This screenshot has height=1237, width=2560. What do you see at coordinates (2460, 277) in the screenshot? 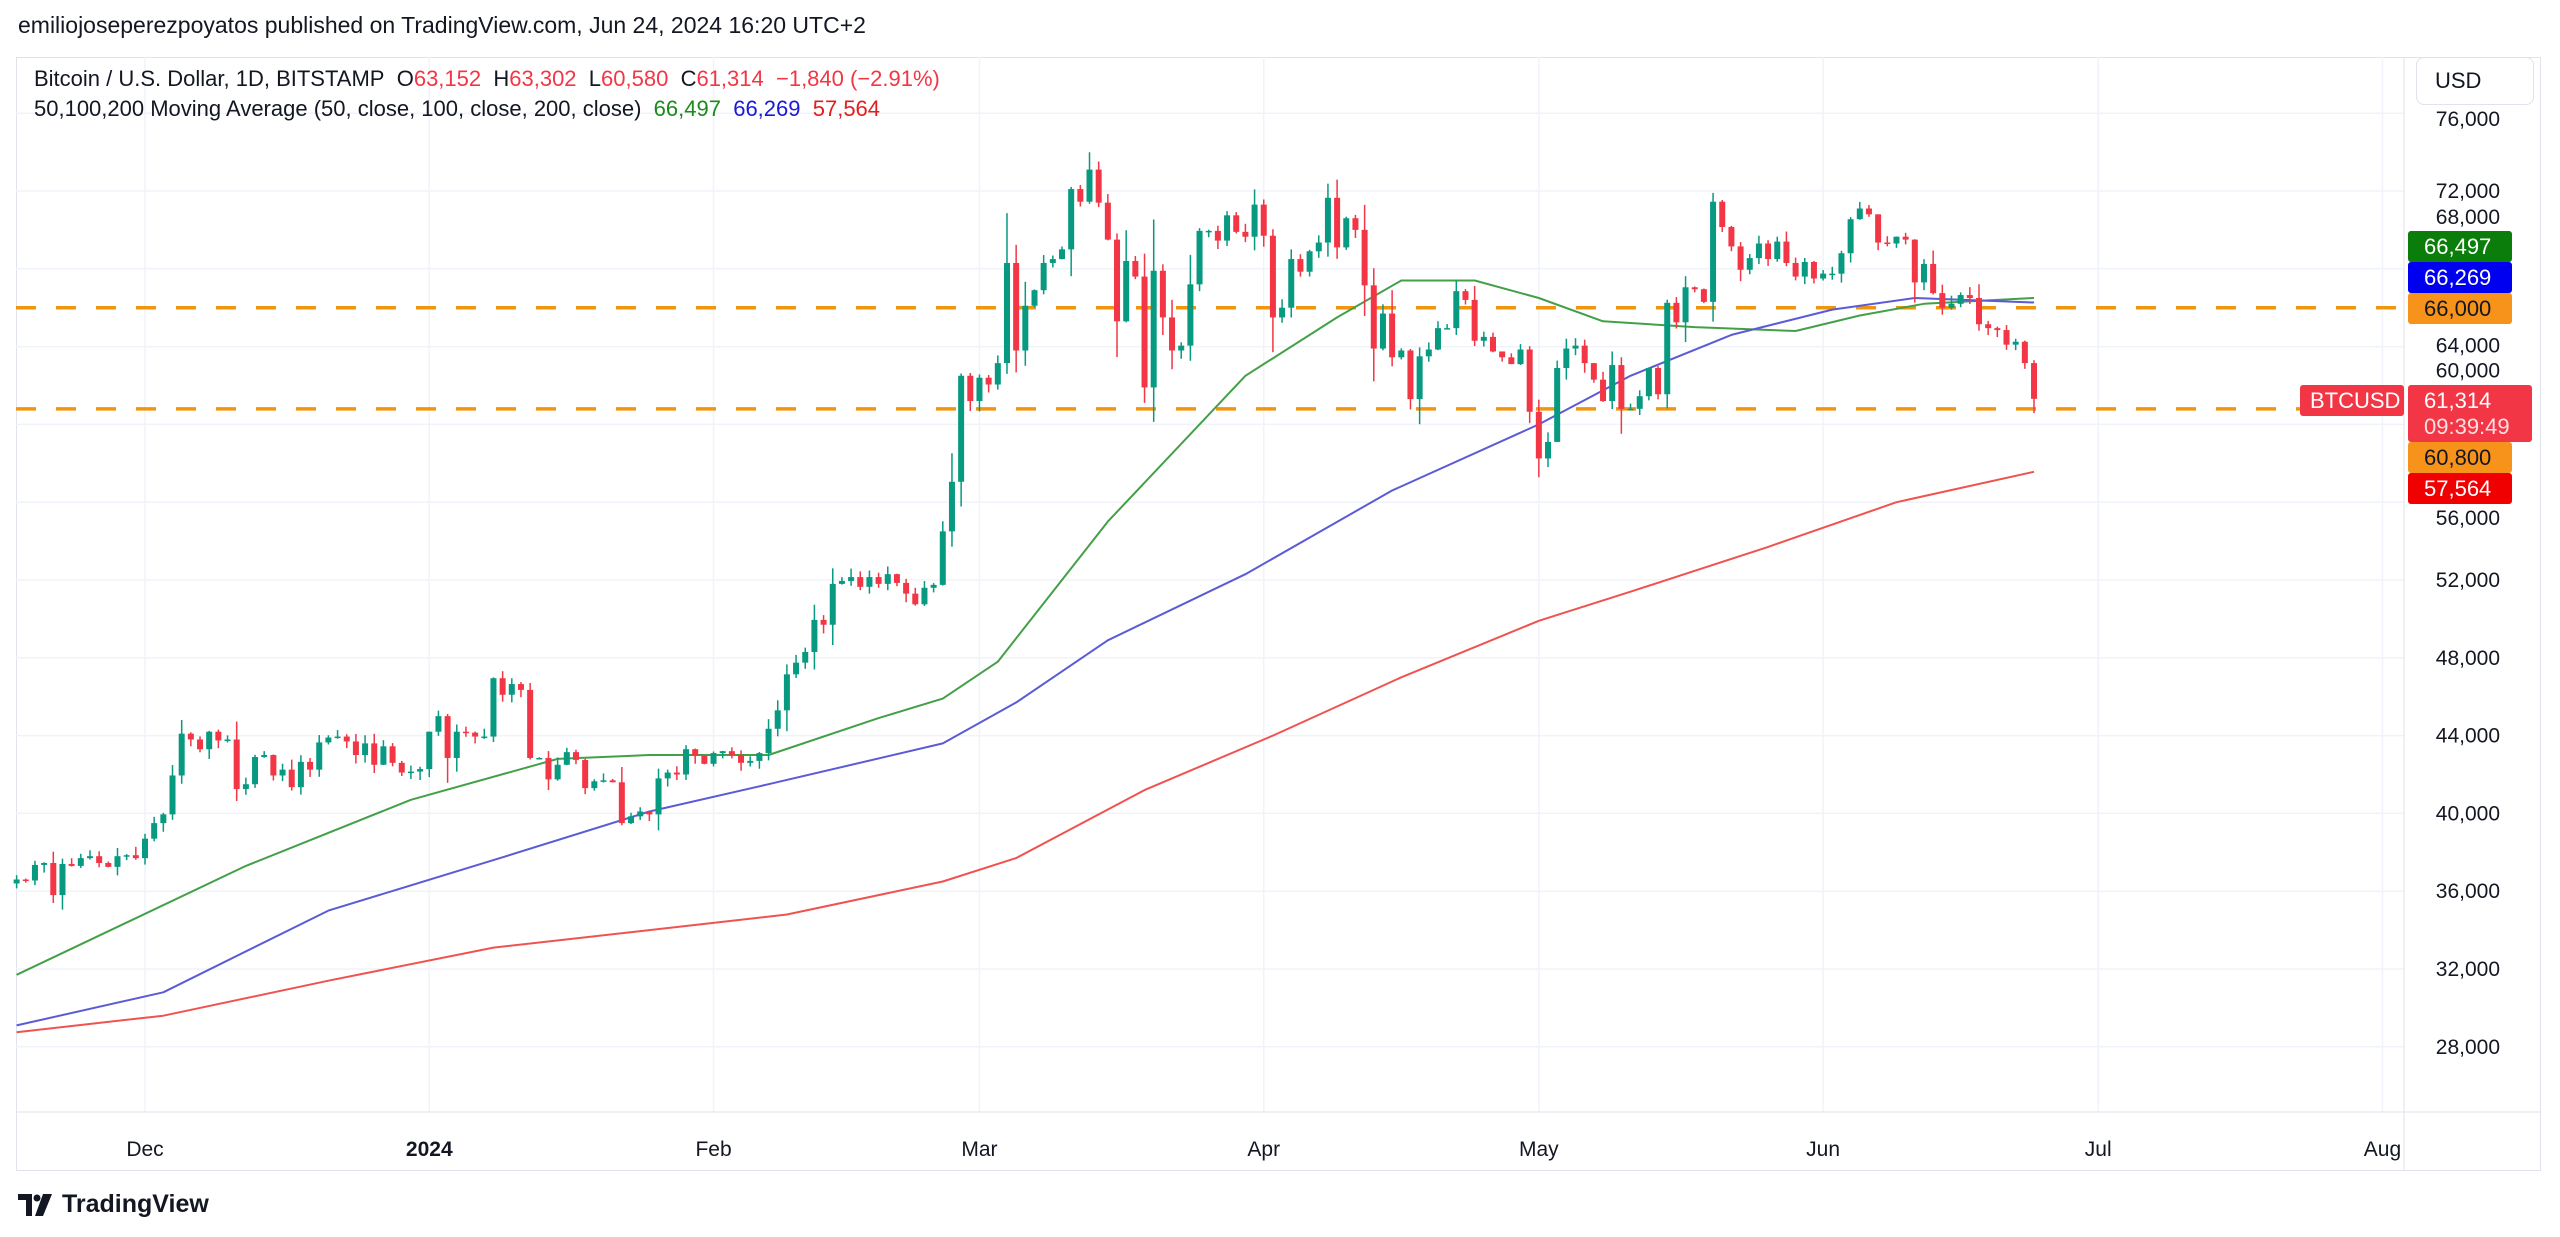
I see `ma100-price-tag: 66,269` at bounding box center [2460, 277].